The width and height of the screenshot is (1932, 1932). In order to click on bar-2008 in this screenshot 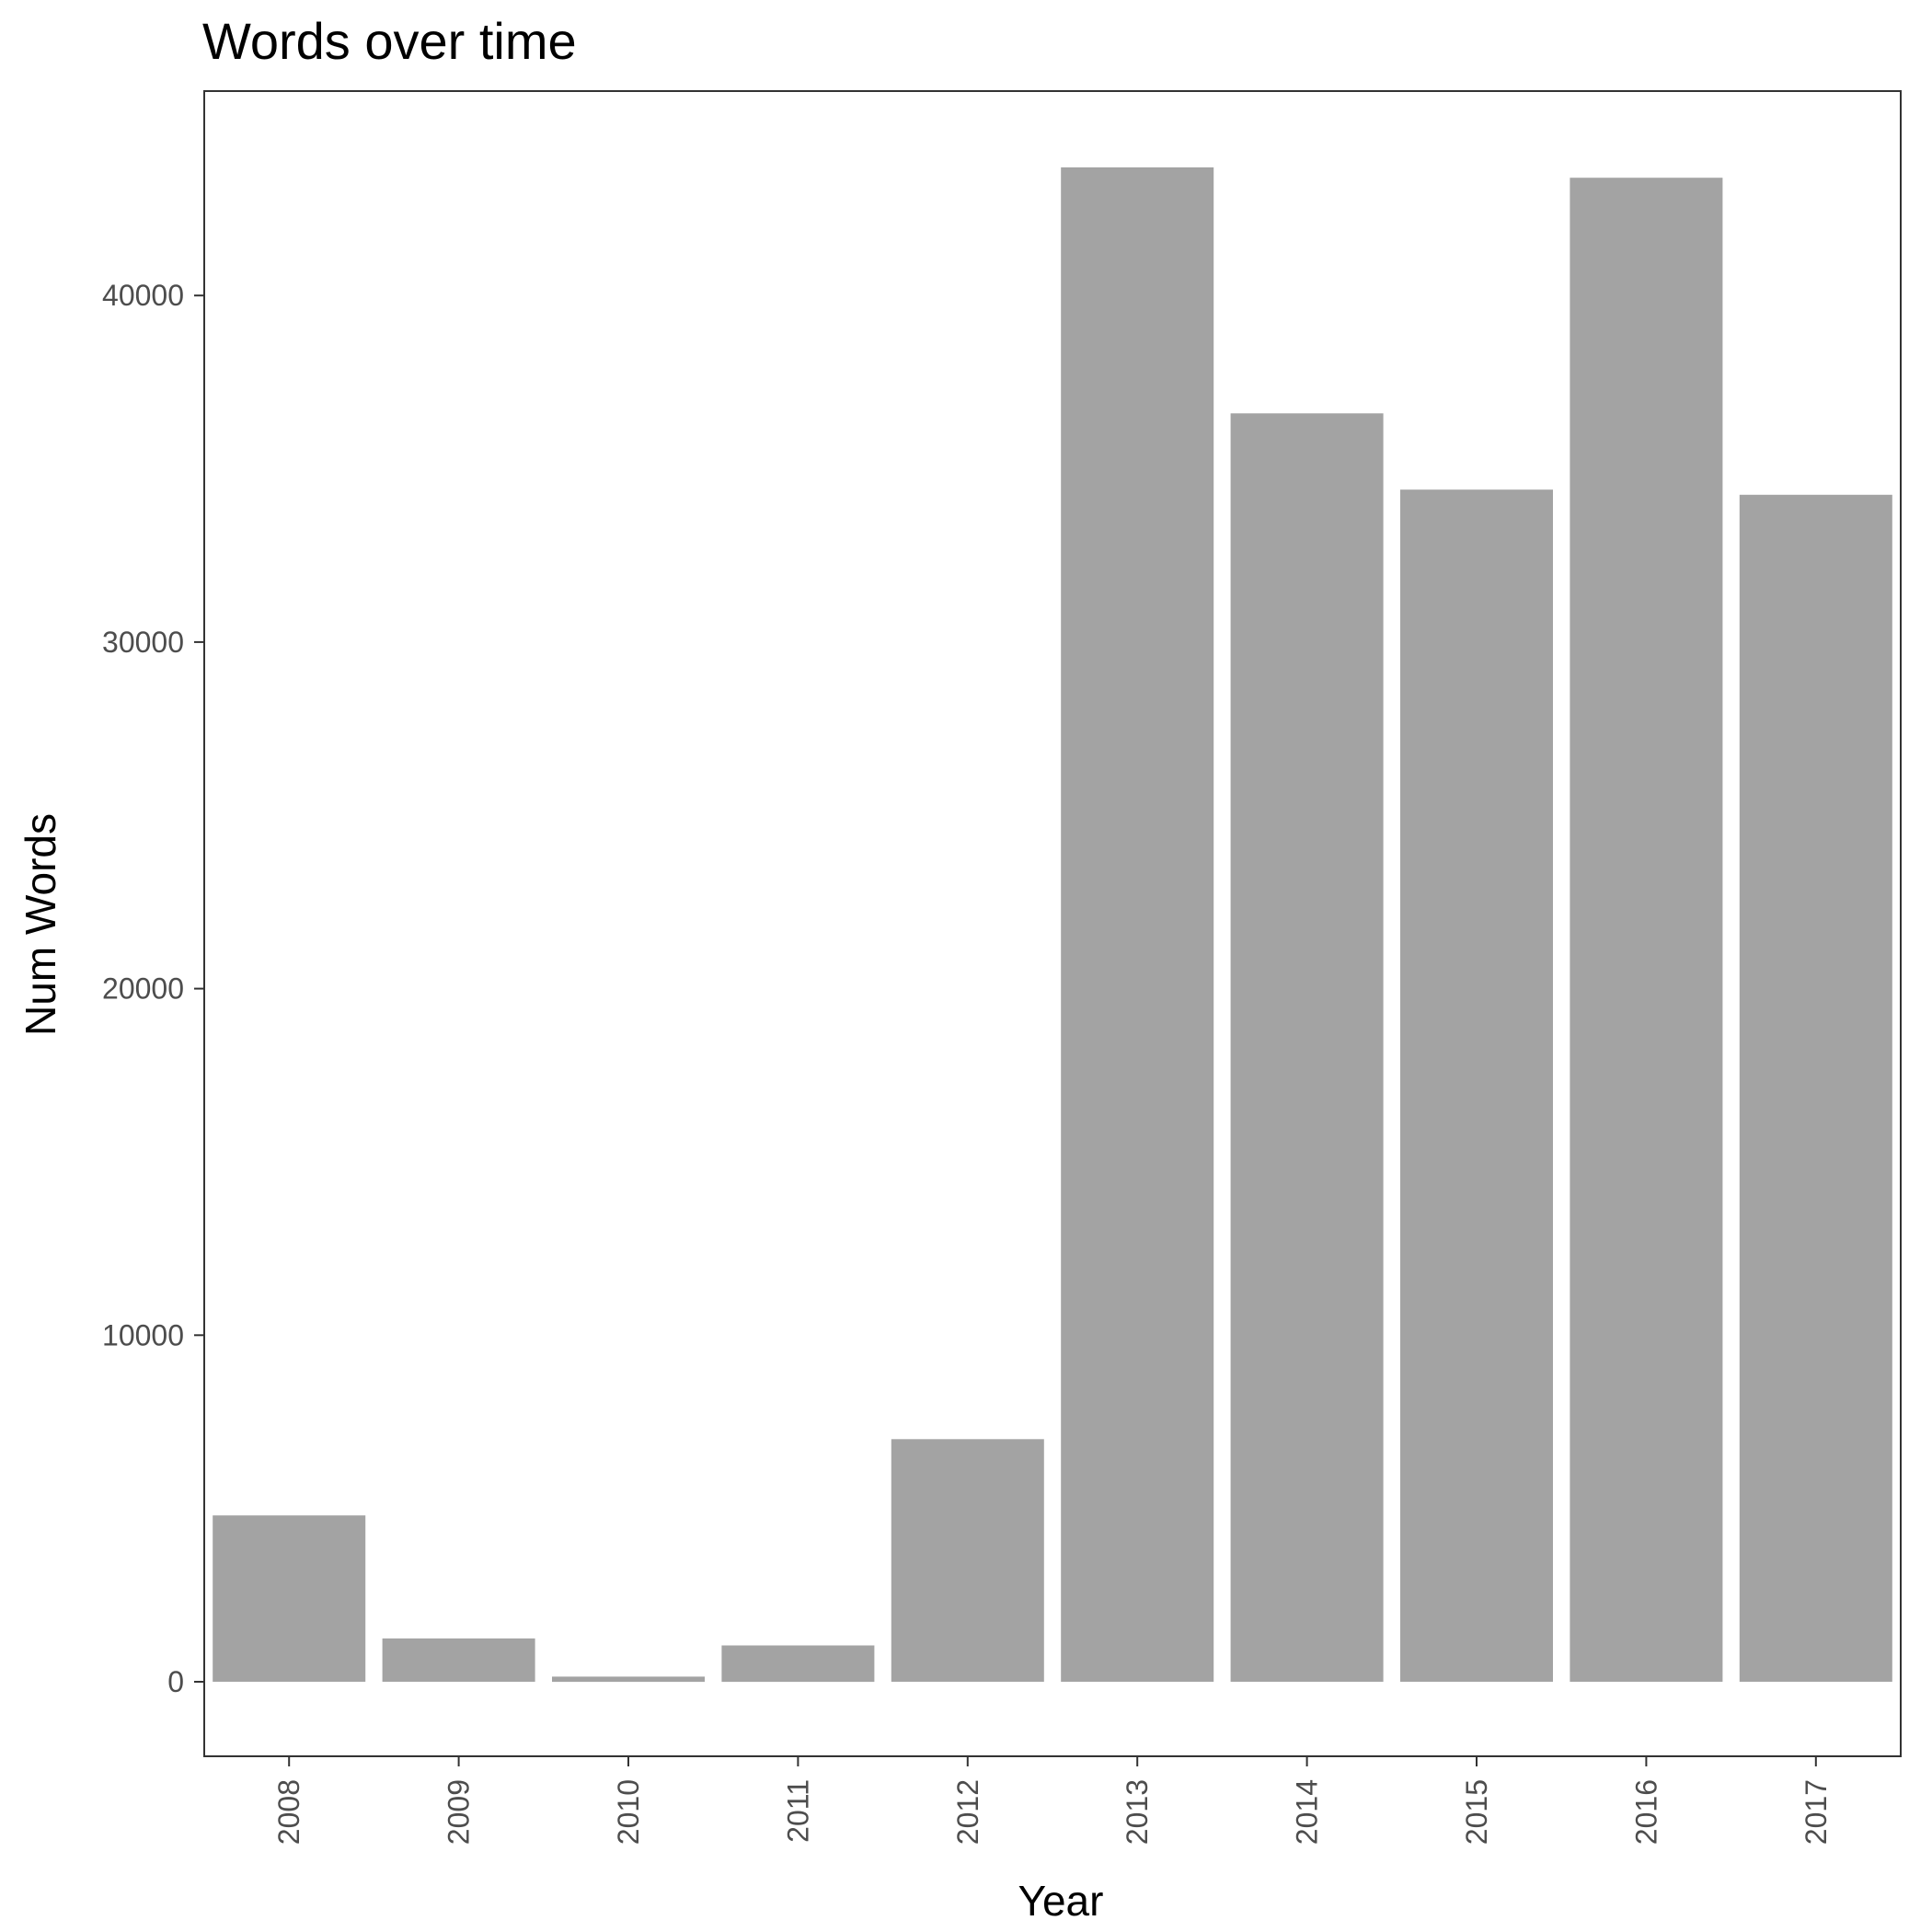, I will do `click(289, 1598)`.